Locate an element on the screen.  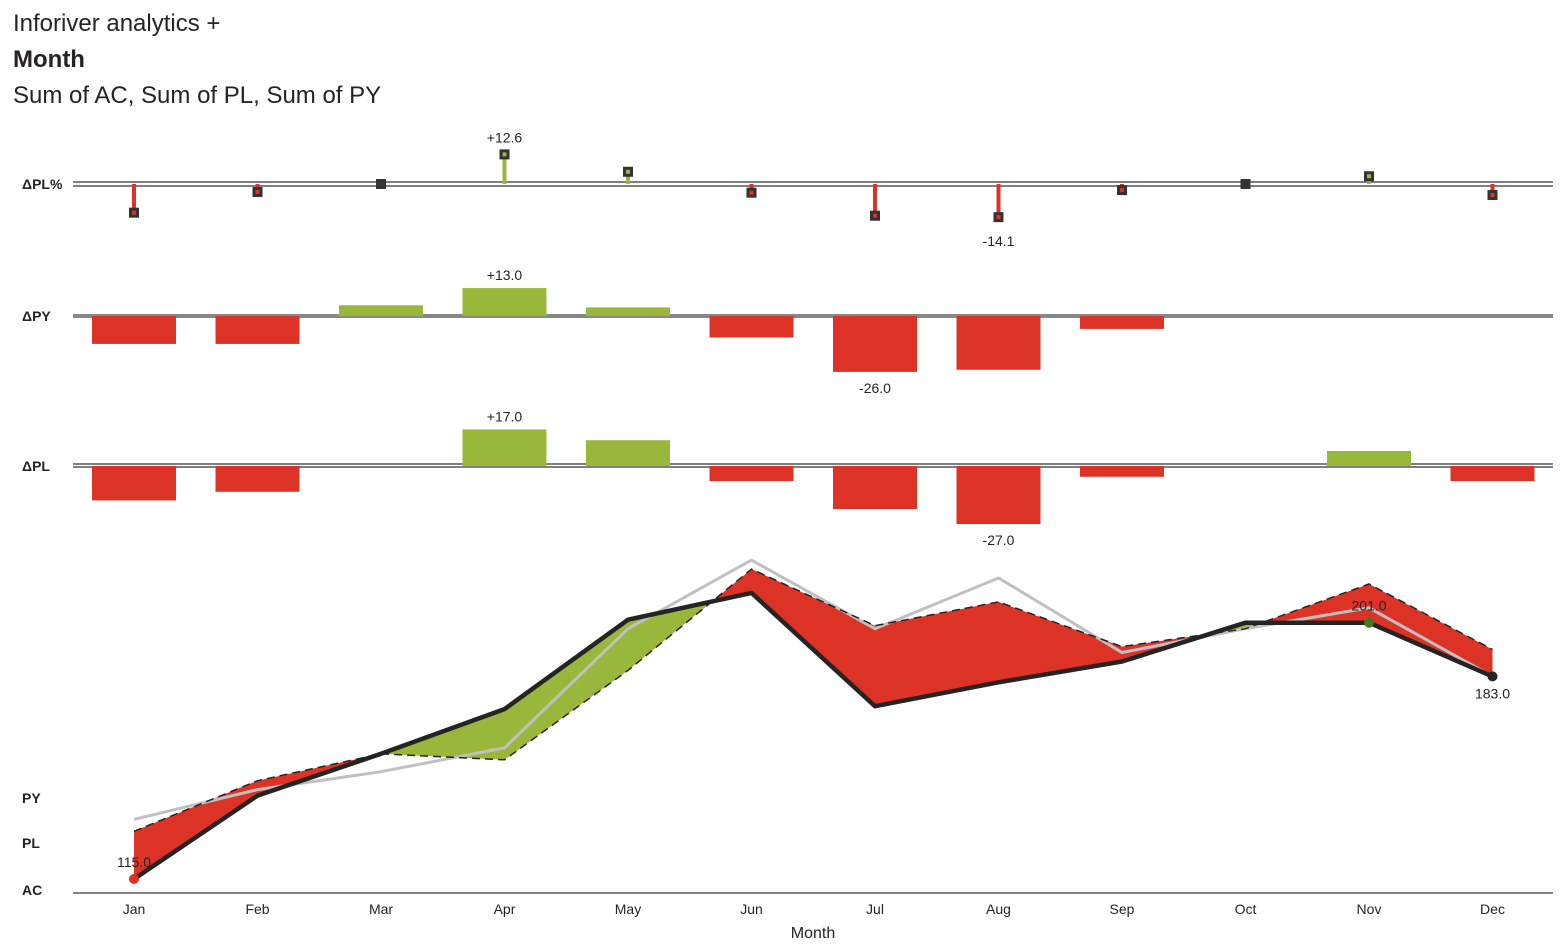
x-tick-label: Oct is located at coordinates (1246, 909).